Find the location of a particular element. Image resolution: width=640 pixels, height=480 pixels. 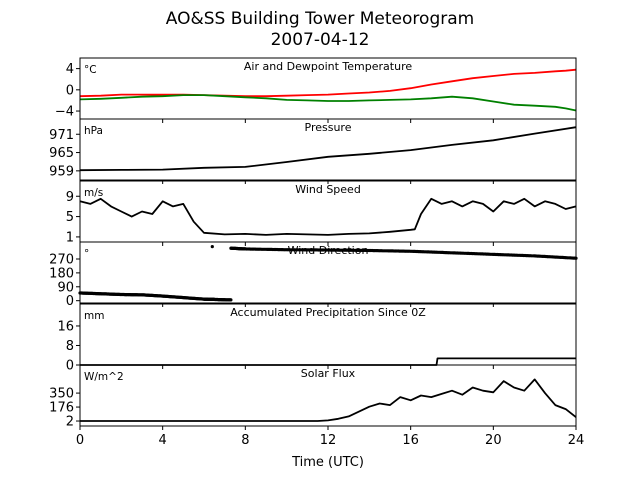

panel-0: 4 0 −4 Air and Dewpoint Temperature °C is located at coordinates (316, 90).